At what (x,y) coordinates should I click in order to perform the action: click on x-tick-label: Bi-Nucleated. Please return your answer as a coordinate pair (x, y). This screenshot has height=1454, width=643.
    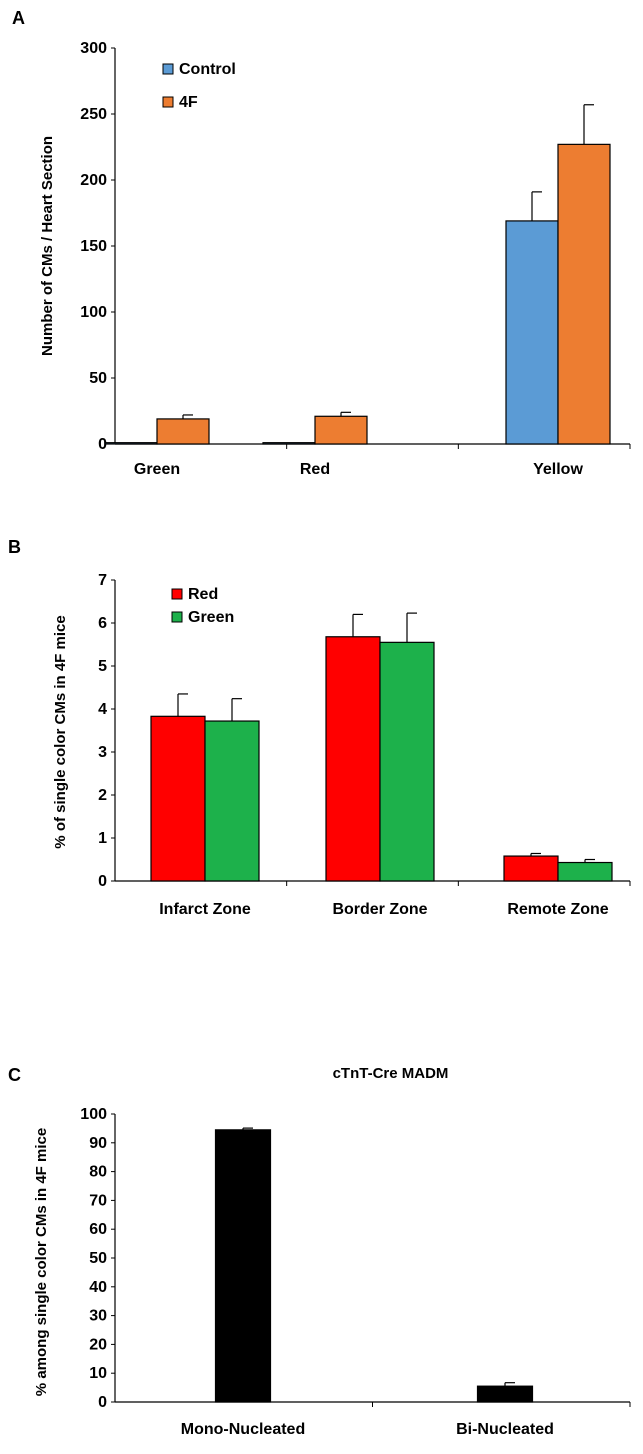
    Looking at the image, I should click on (505, 1429).